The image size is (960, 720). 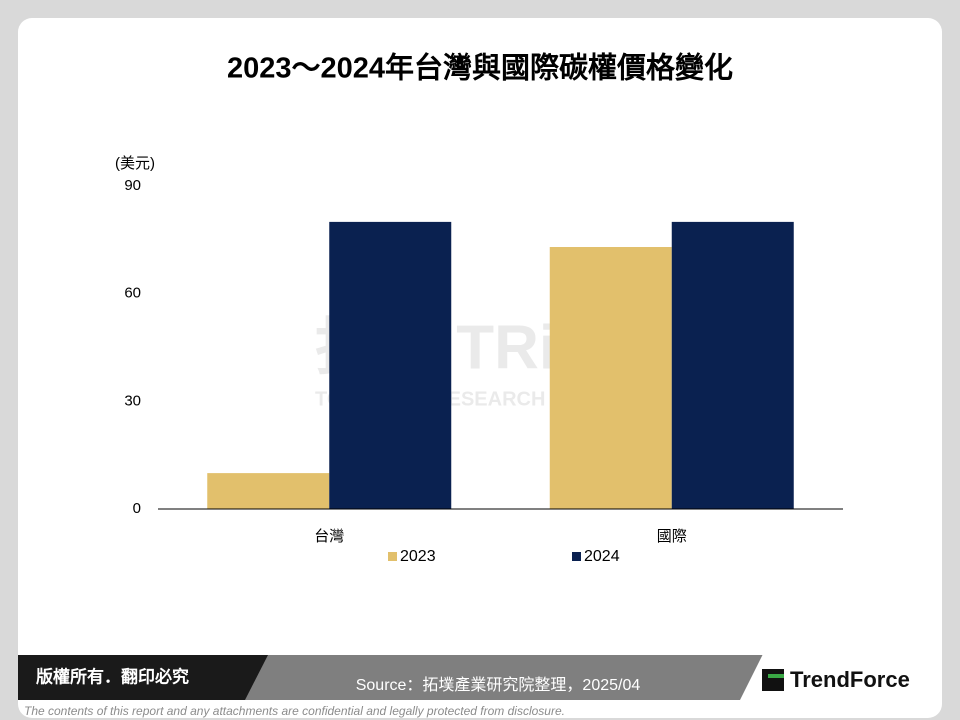 I want to click on x-tick-label: 國際, so click(x=672, y=536).